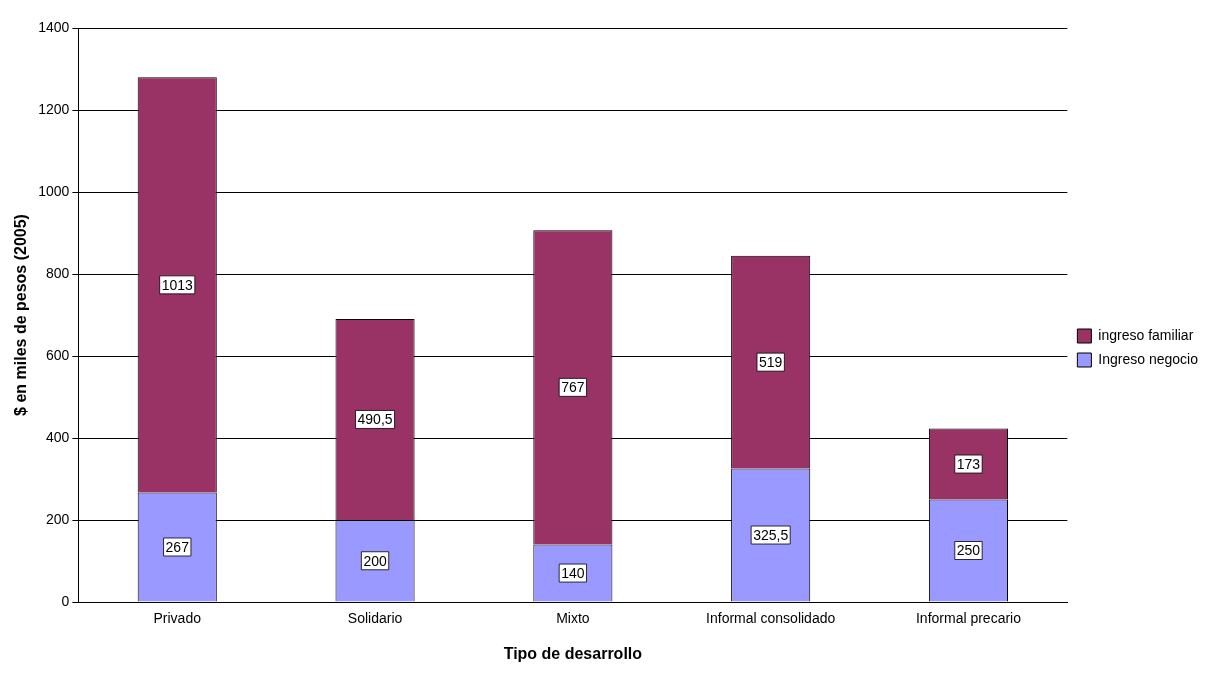 The width and height of the screenshot is (1228, 679). I want to click on y-axis-title: $ en miles de pesos (2005), so click(21, 315).